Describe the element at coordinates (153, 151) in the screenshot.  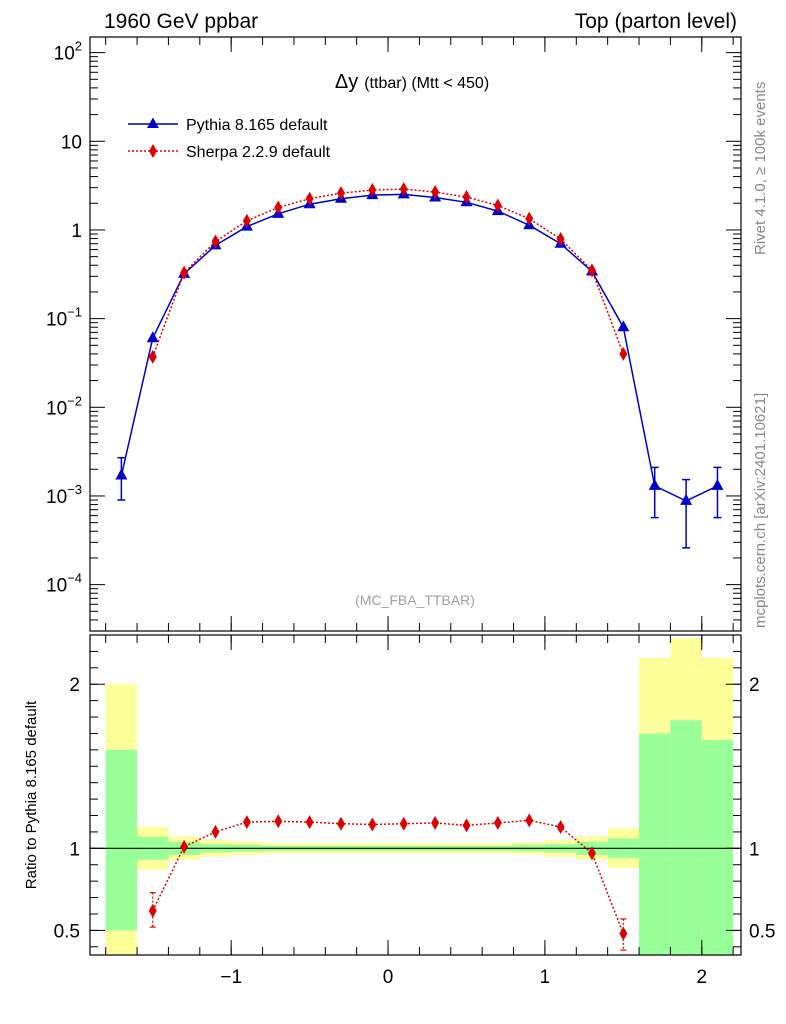
I see `legend-marker-sherpa` at that location.